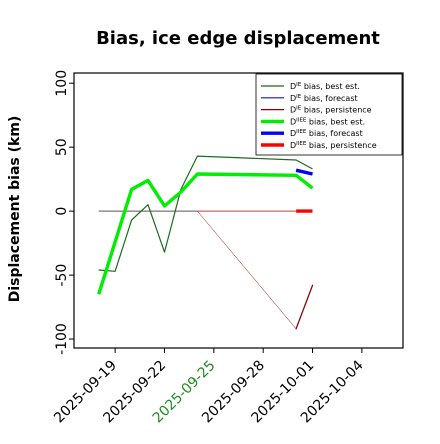  I want to click on y-tick-label: 50, so click(62, 147).